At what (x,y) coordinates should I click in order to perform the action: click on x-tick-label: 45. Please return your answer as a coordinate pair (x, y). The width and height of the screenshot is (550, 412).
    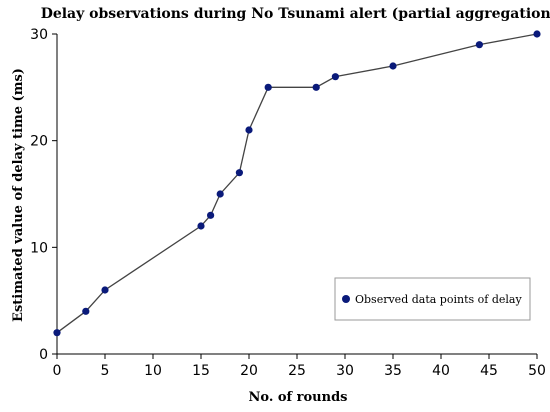
    Looking at the image, I should click on (489, 371).